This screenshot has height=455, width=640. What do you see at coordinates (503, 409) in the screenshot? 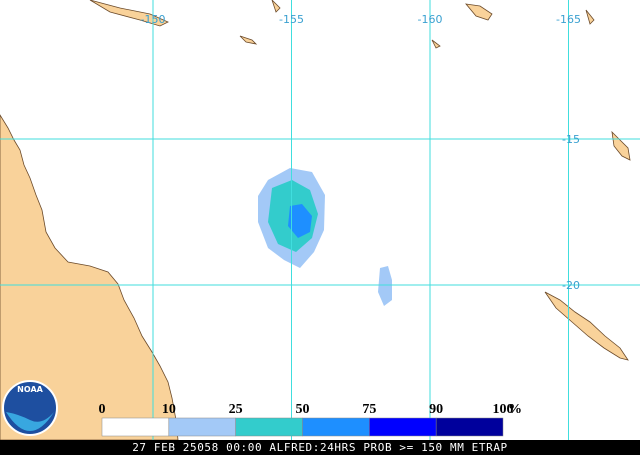
I see `legend-label: 100` at bounding box center [503, 409].